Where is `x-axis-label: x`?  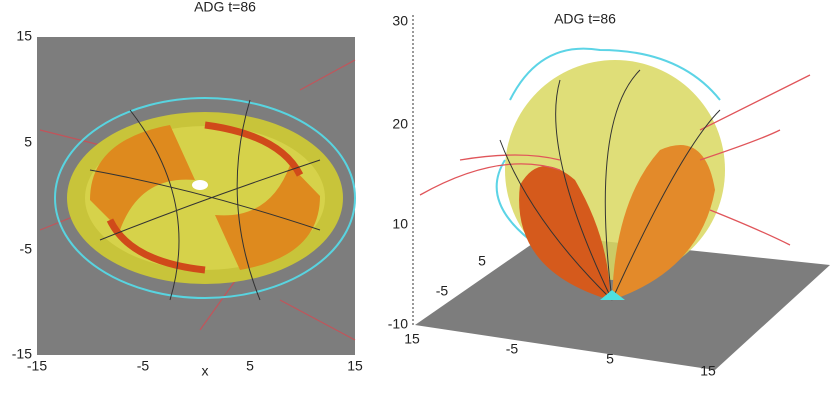
x-axis-label: x is located at coordinates (205, 371).